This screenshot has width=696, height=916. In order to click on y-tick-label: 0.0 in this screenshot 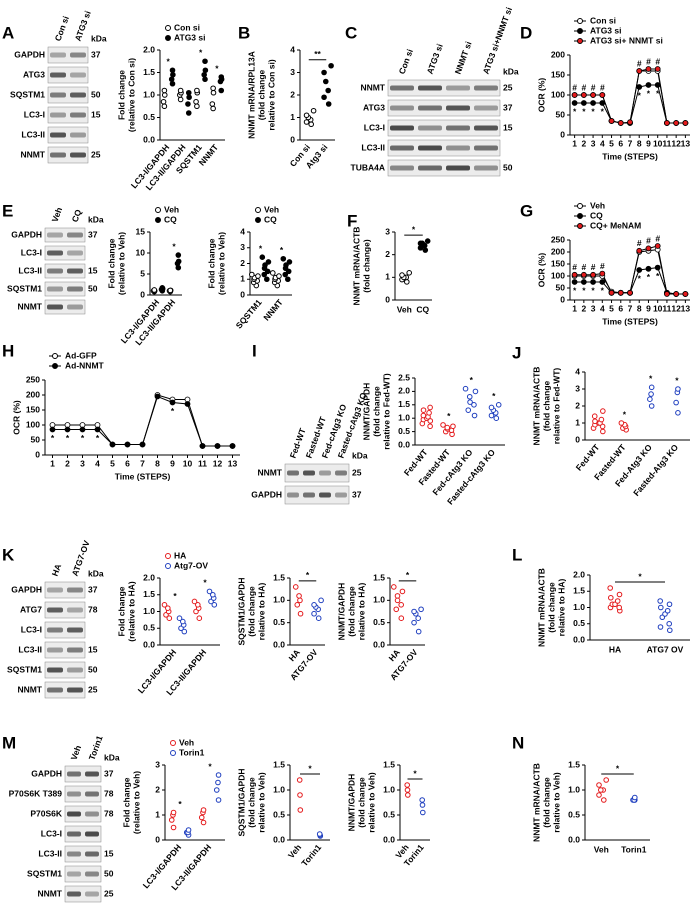, I will do `click(389, 839)`.